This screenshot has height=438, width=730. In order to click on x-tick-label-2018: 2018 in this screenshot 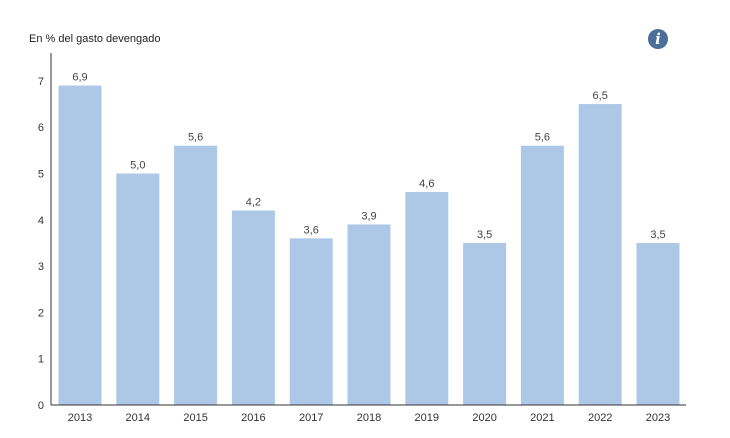, I will do `click(369, 418)`.